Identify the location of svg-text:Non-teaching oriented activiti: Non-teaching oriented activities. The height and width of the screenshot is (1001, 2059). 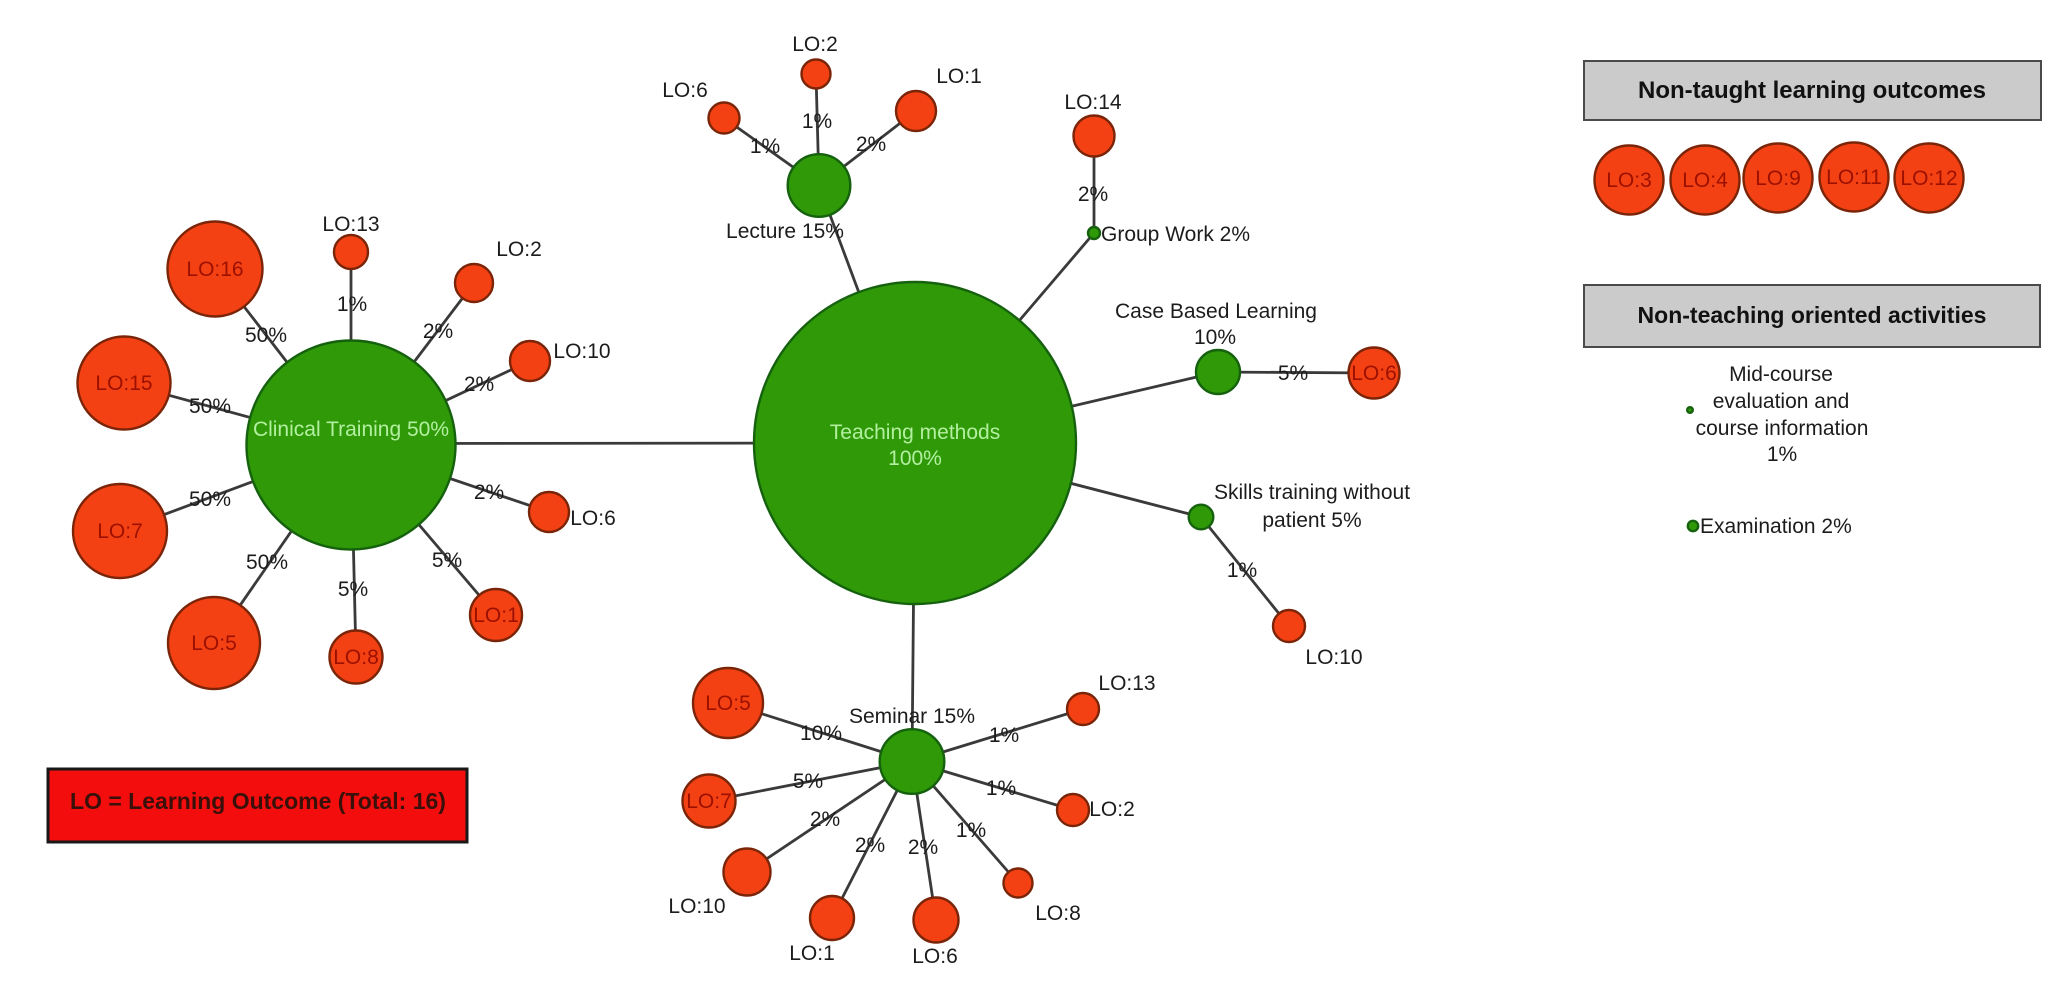
(1812, 315).